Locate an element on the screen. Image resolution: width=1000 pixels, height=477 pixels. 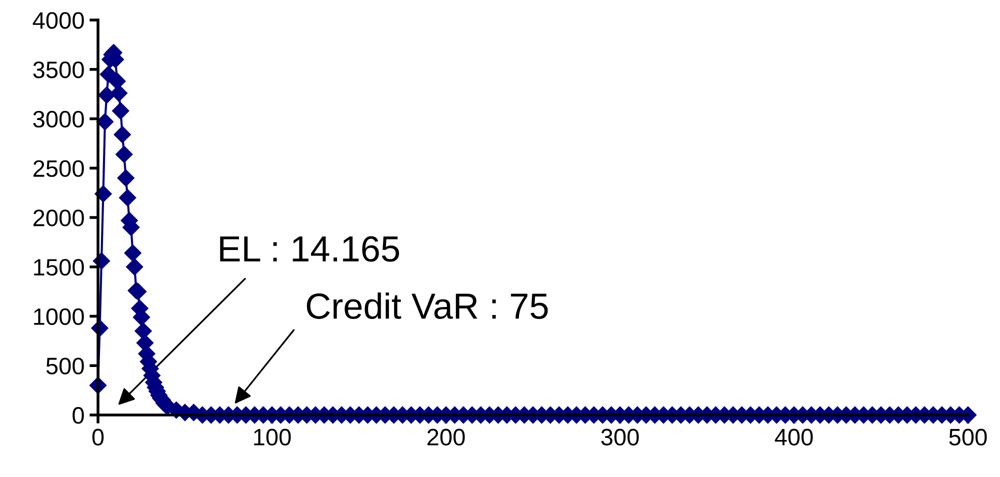
annotation: EL : 14.165 is located at coordinates (310, 249).